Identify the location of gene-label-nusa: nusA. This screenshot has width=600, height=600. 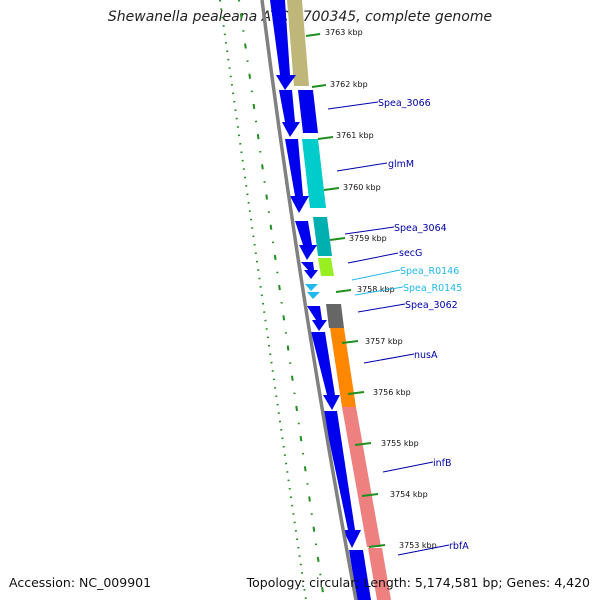
(426, 355).